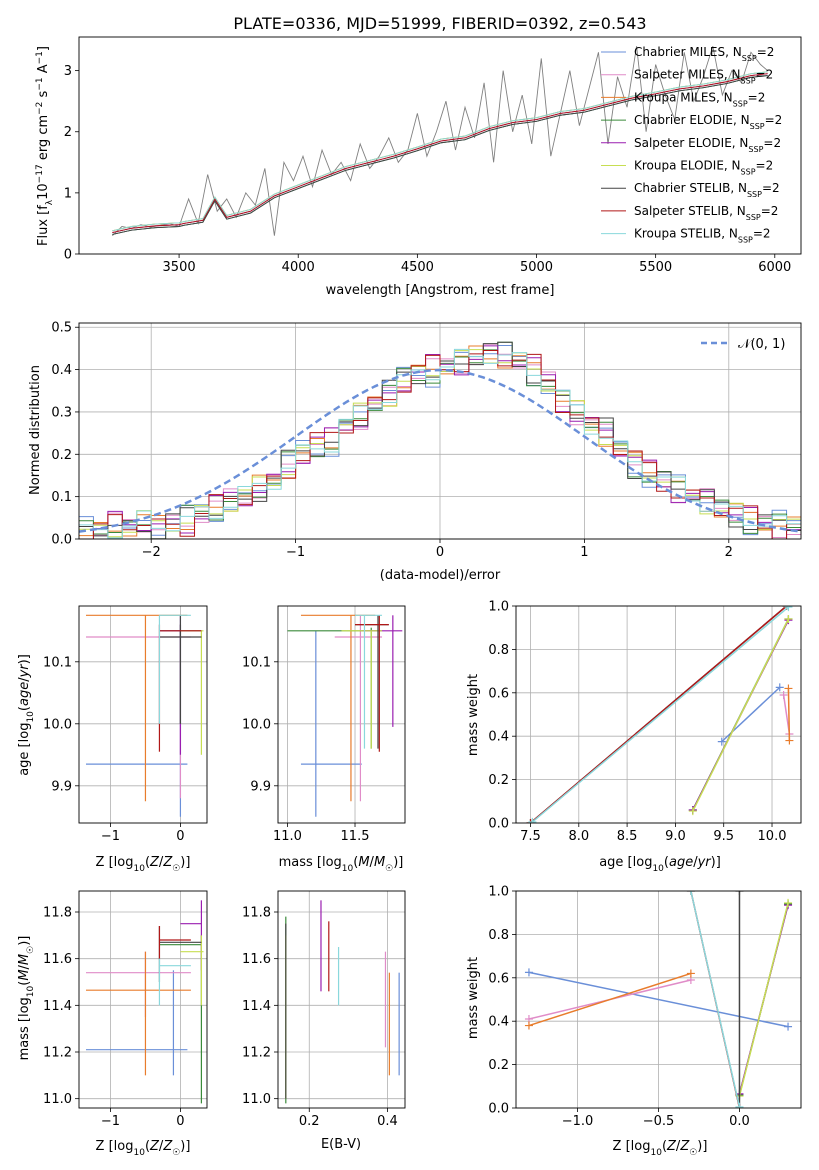 The height and width of the screenshot is (1170, 819). I want to click on y-tick-label: 1.0, so click(498, 607).